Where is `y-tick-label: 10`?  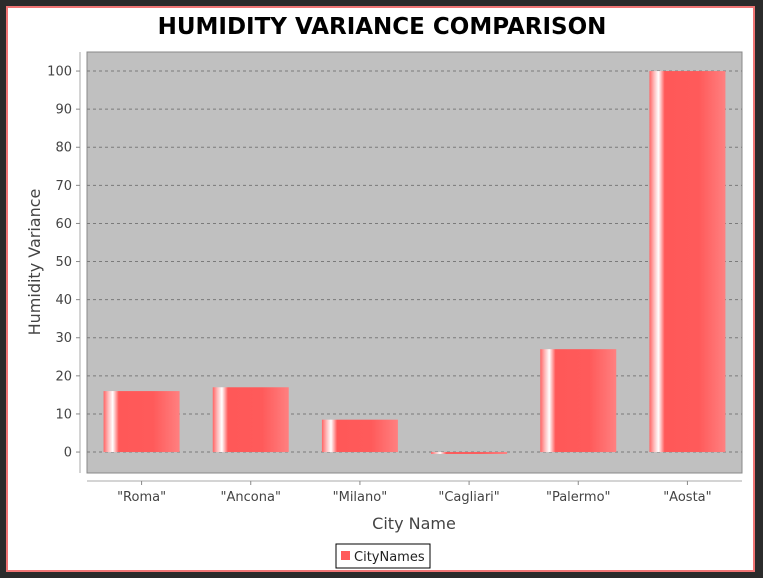
y-tick-label: 10 is located at coordinates (63, 414).